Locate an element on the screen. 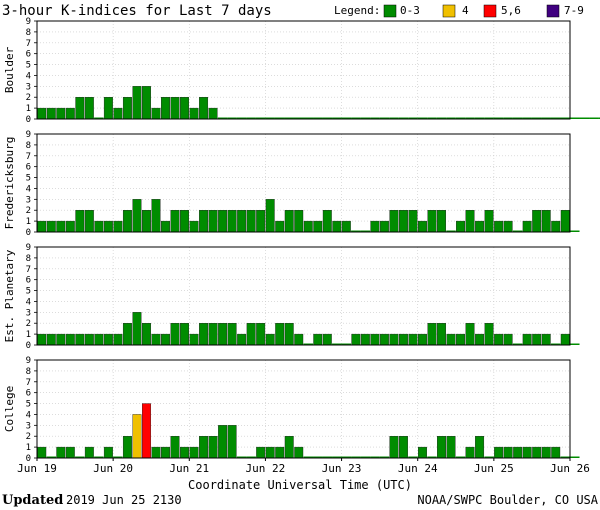 This screenshot has width=600, height=510. panel-label: Est. Planetary is located at coordinates (9, 295).